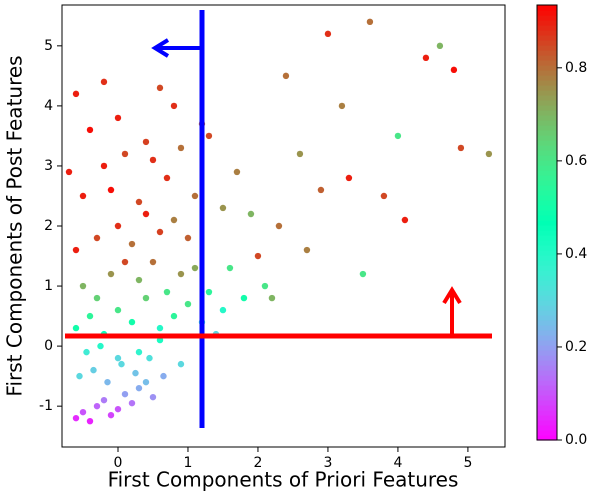 Image resolution: width=590 pixels, height=498 pixels. Describe the element at coordinates (46, 406) in the screenshot. I see `y-tick-label: -1` at that location.